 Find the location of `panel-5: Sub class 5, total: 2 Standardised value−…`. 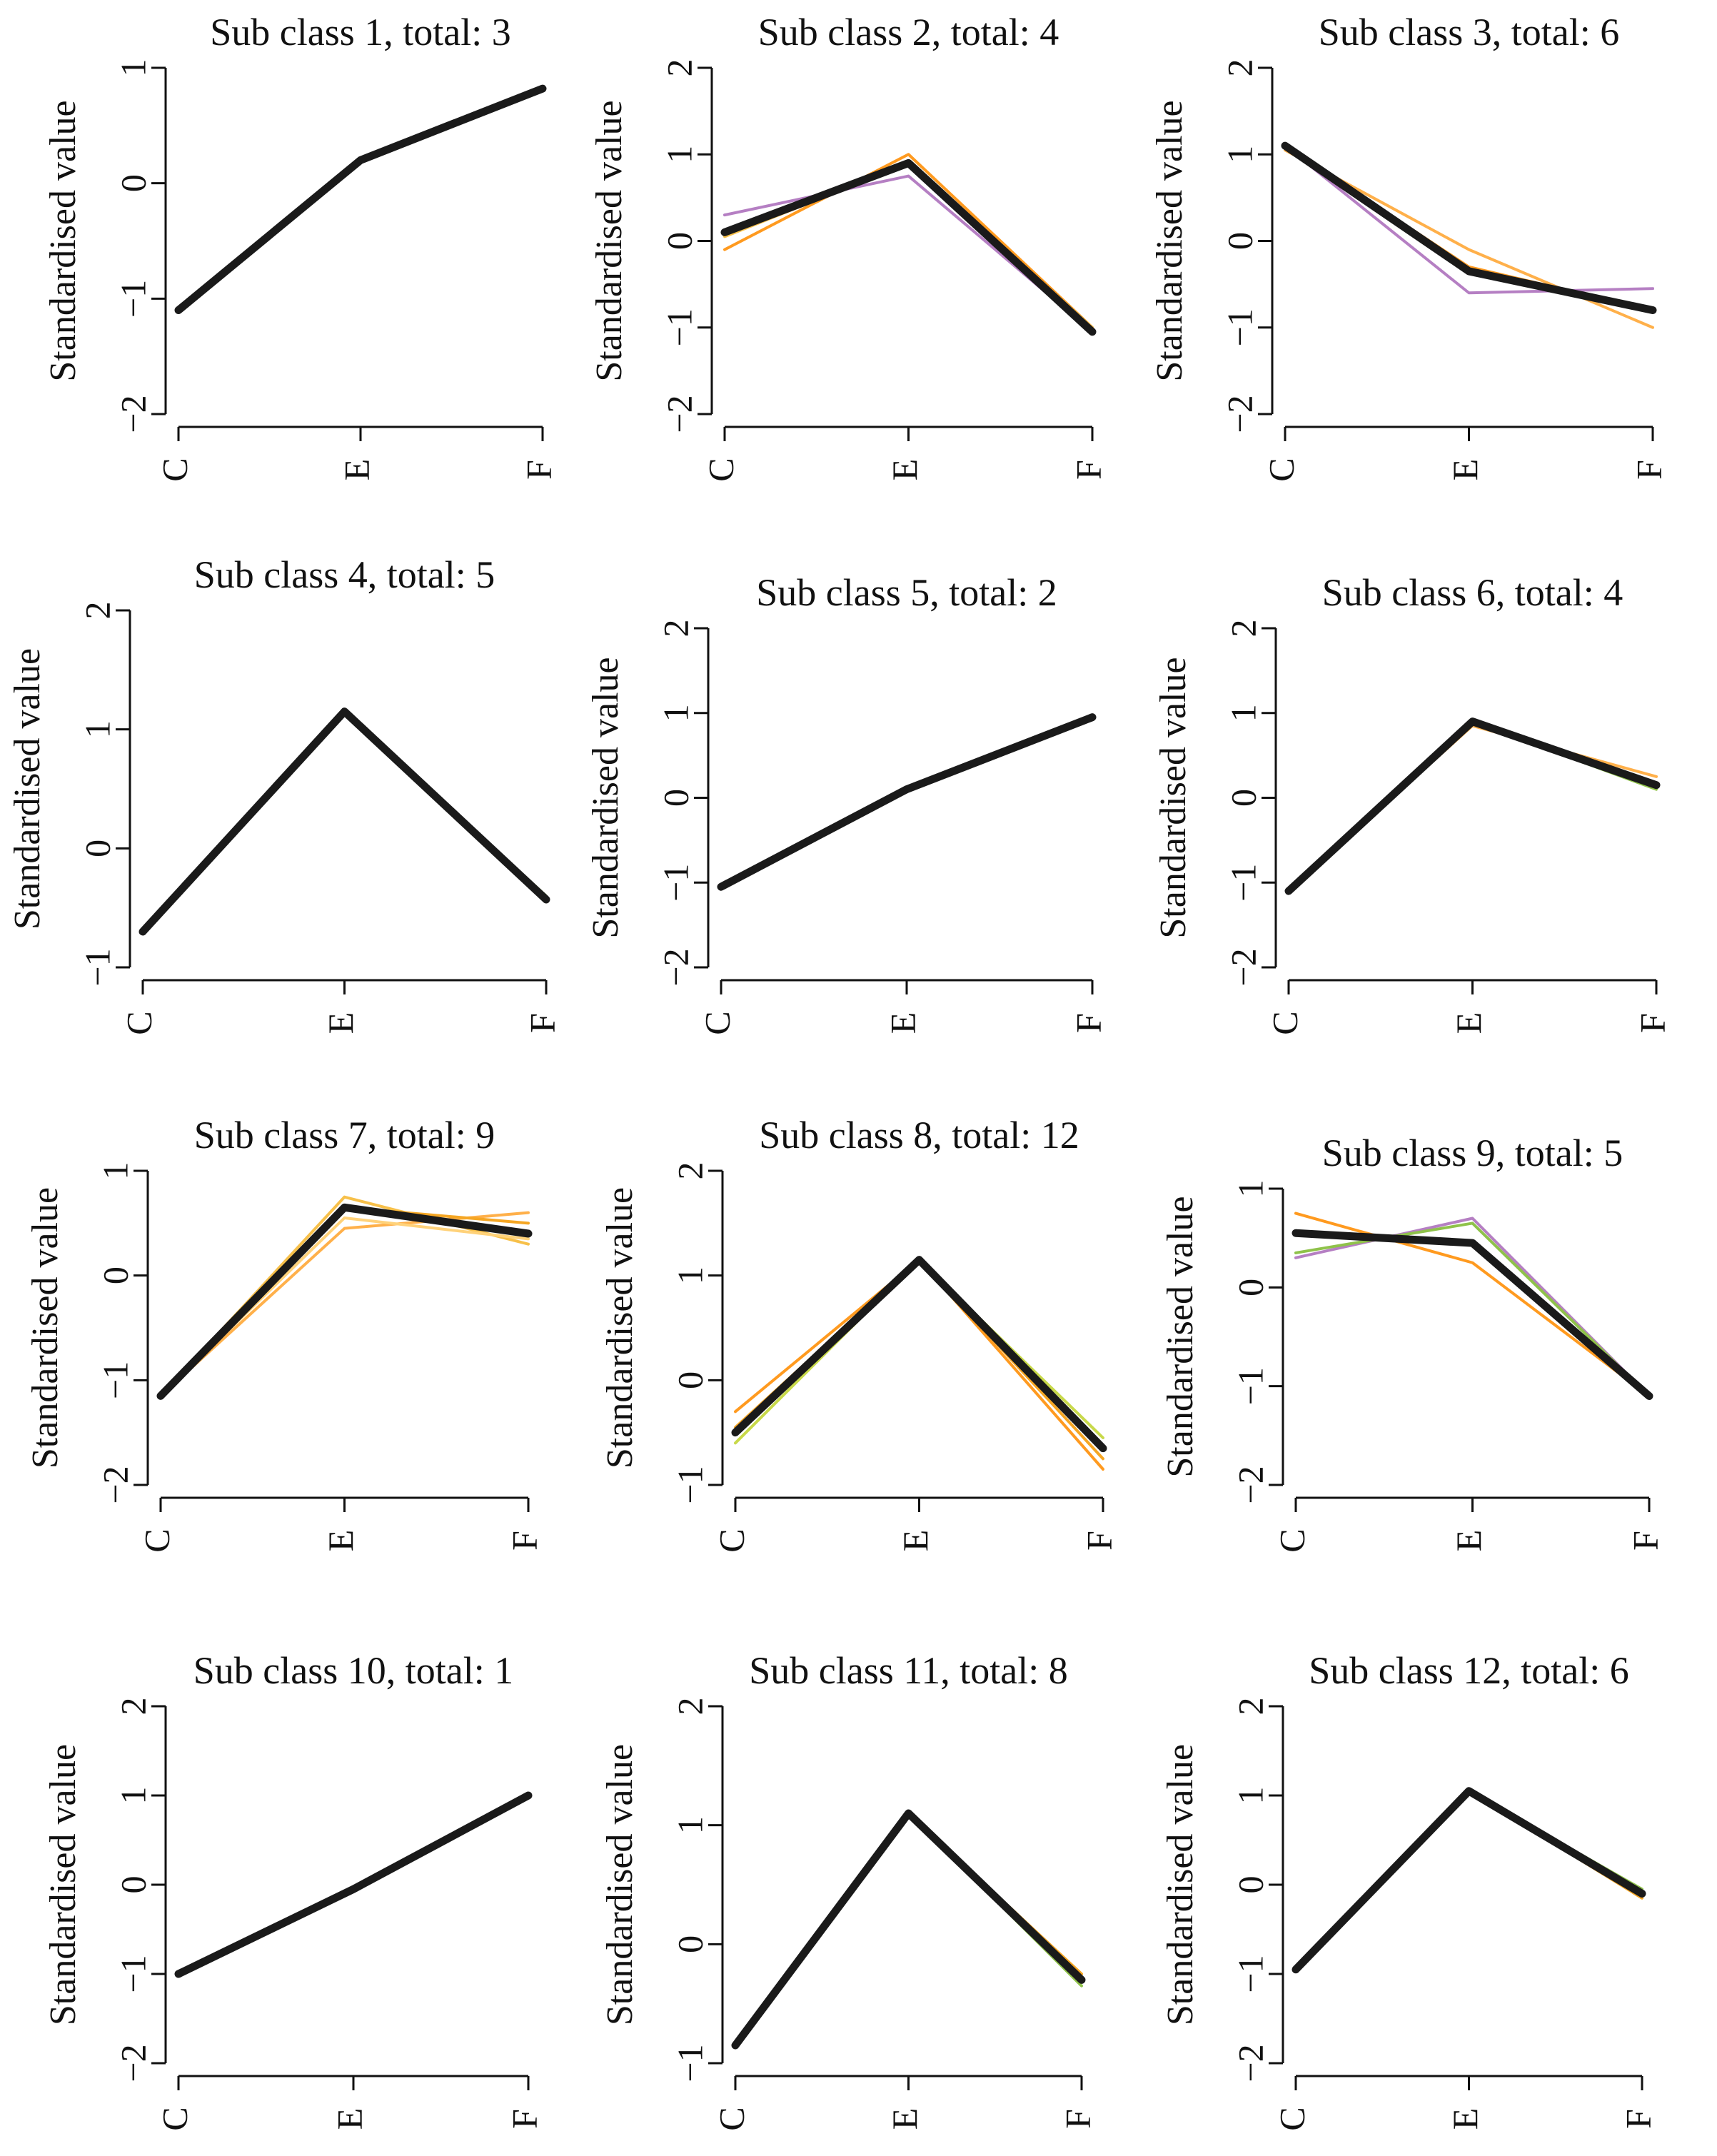

panel-5: Sub class 5, total: 2 Standardised value−… is located at coordinates (846, 803).